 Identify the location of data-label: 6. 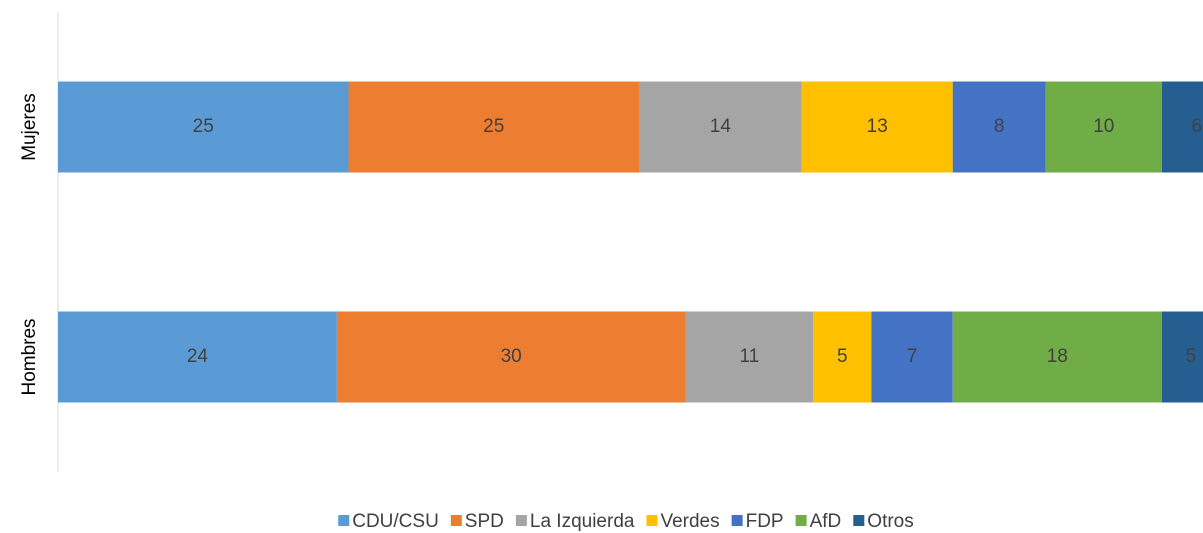
(1196, 126).